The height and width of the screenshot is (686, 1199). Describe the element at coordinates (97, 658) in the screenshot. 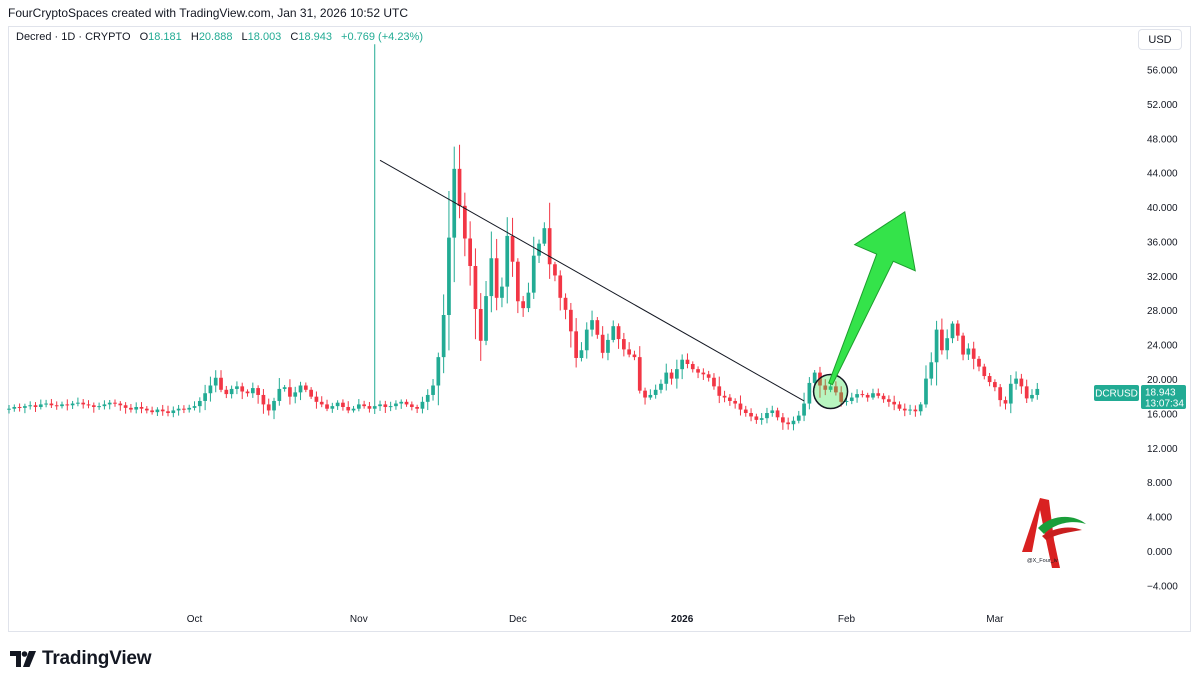

I see `tradingview-wordmark: TradingView` at that location.